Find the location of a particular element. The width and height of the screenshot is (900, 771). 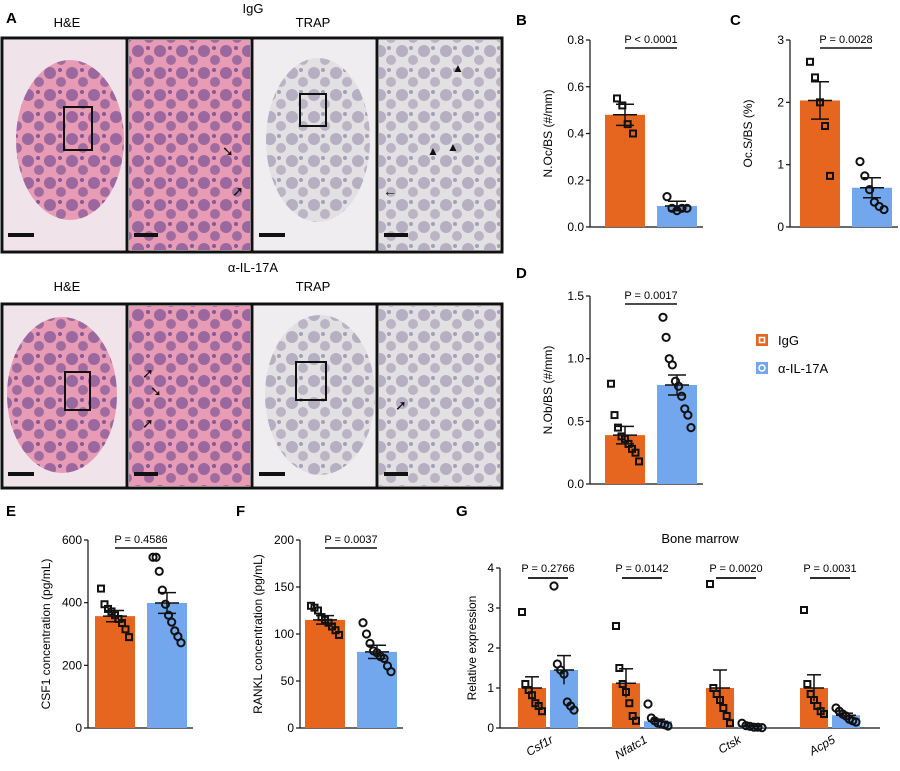

y-axis-label: RANKL concentration (pg/mL) is located at coordinates (258, 634).